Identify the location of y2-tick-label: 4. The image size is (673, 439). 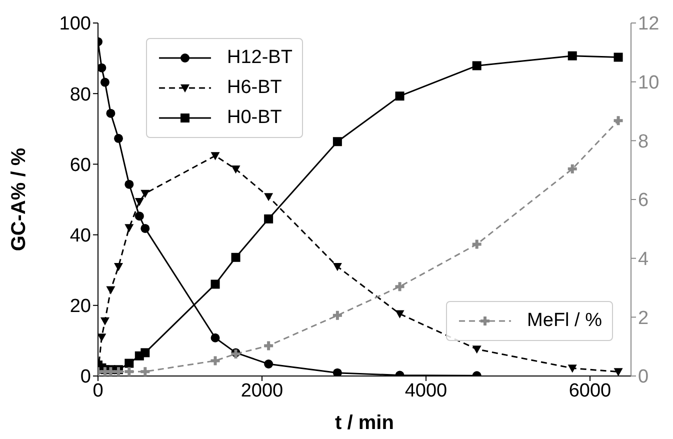
(643, 259).